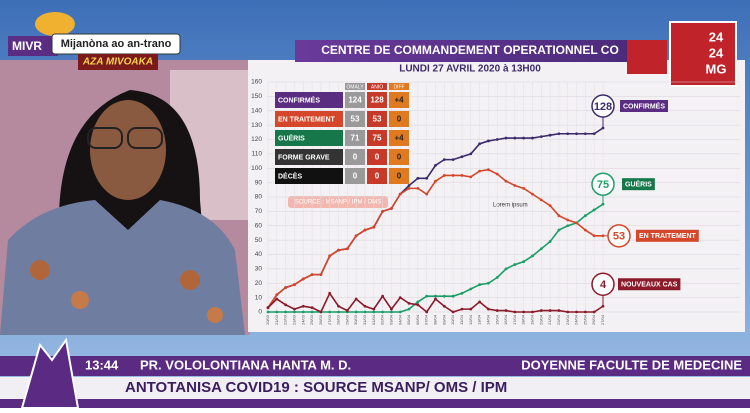 The height and width of the screenshot is (413, 750). I want to click on logo-text: MG, so click(716, 68).